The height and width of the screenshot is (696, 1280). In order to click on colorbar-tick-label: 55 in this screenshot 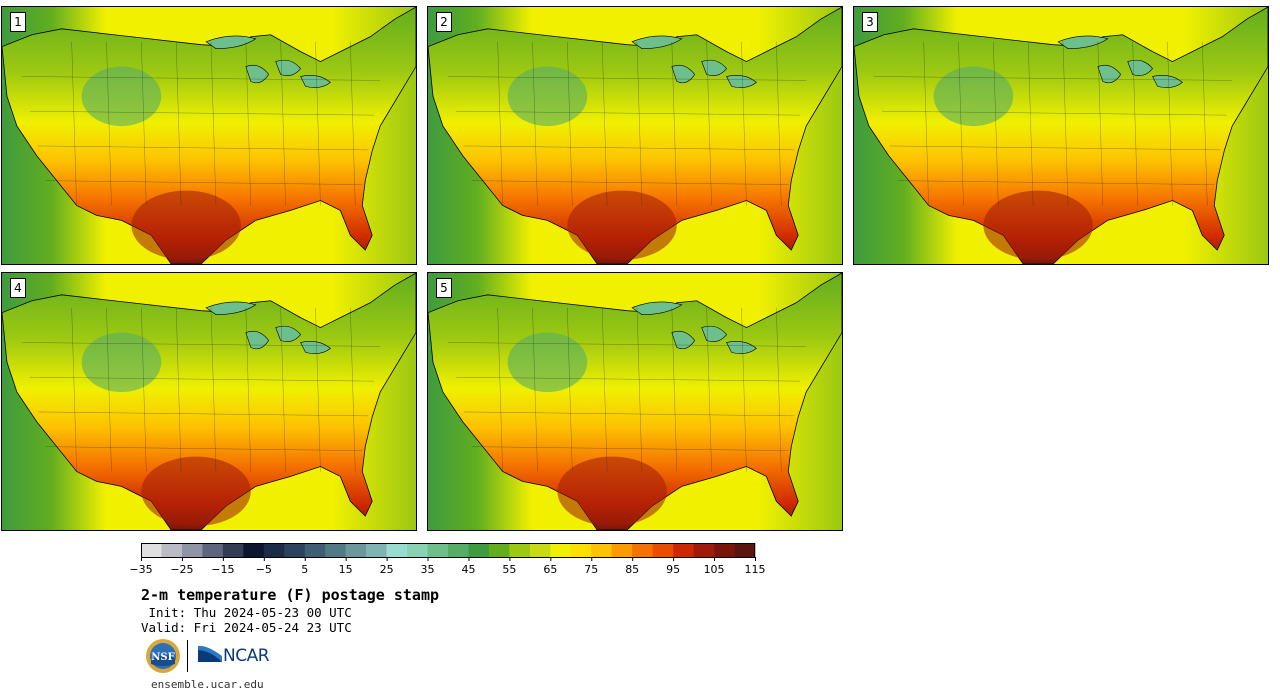, I will do `click(509, 569)`.